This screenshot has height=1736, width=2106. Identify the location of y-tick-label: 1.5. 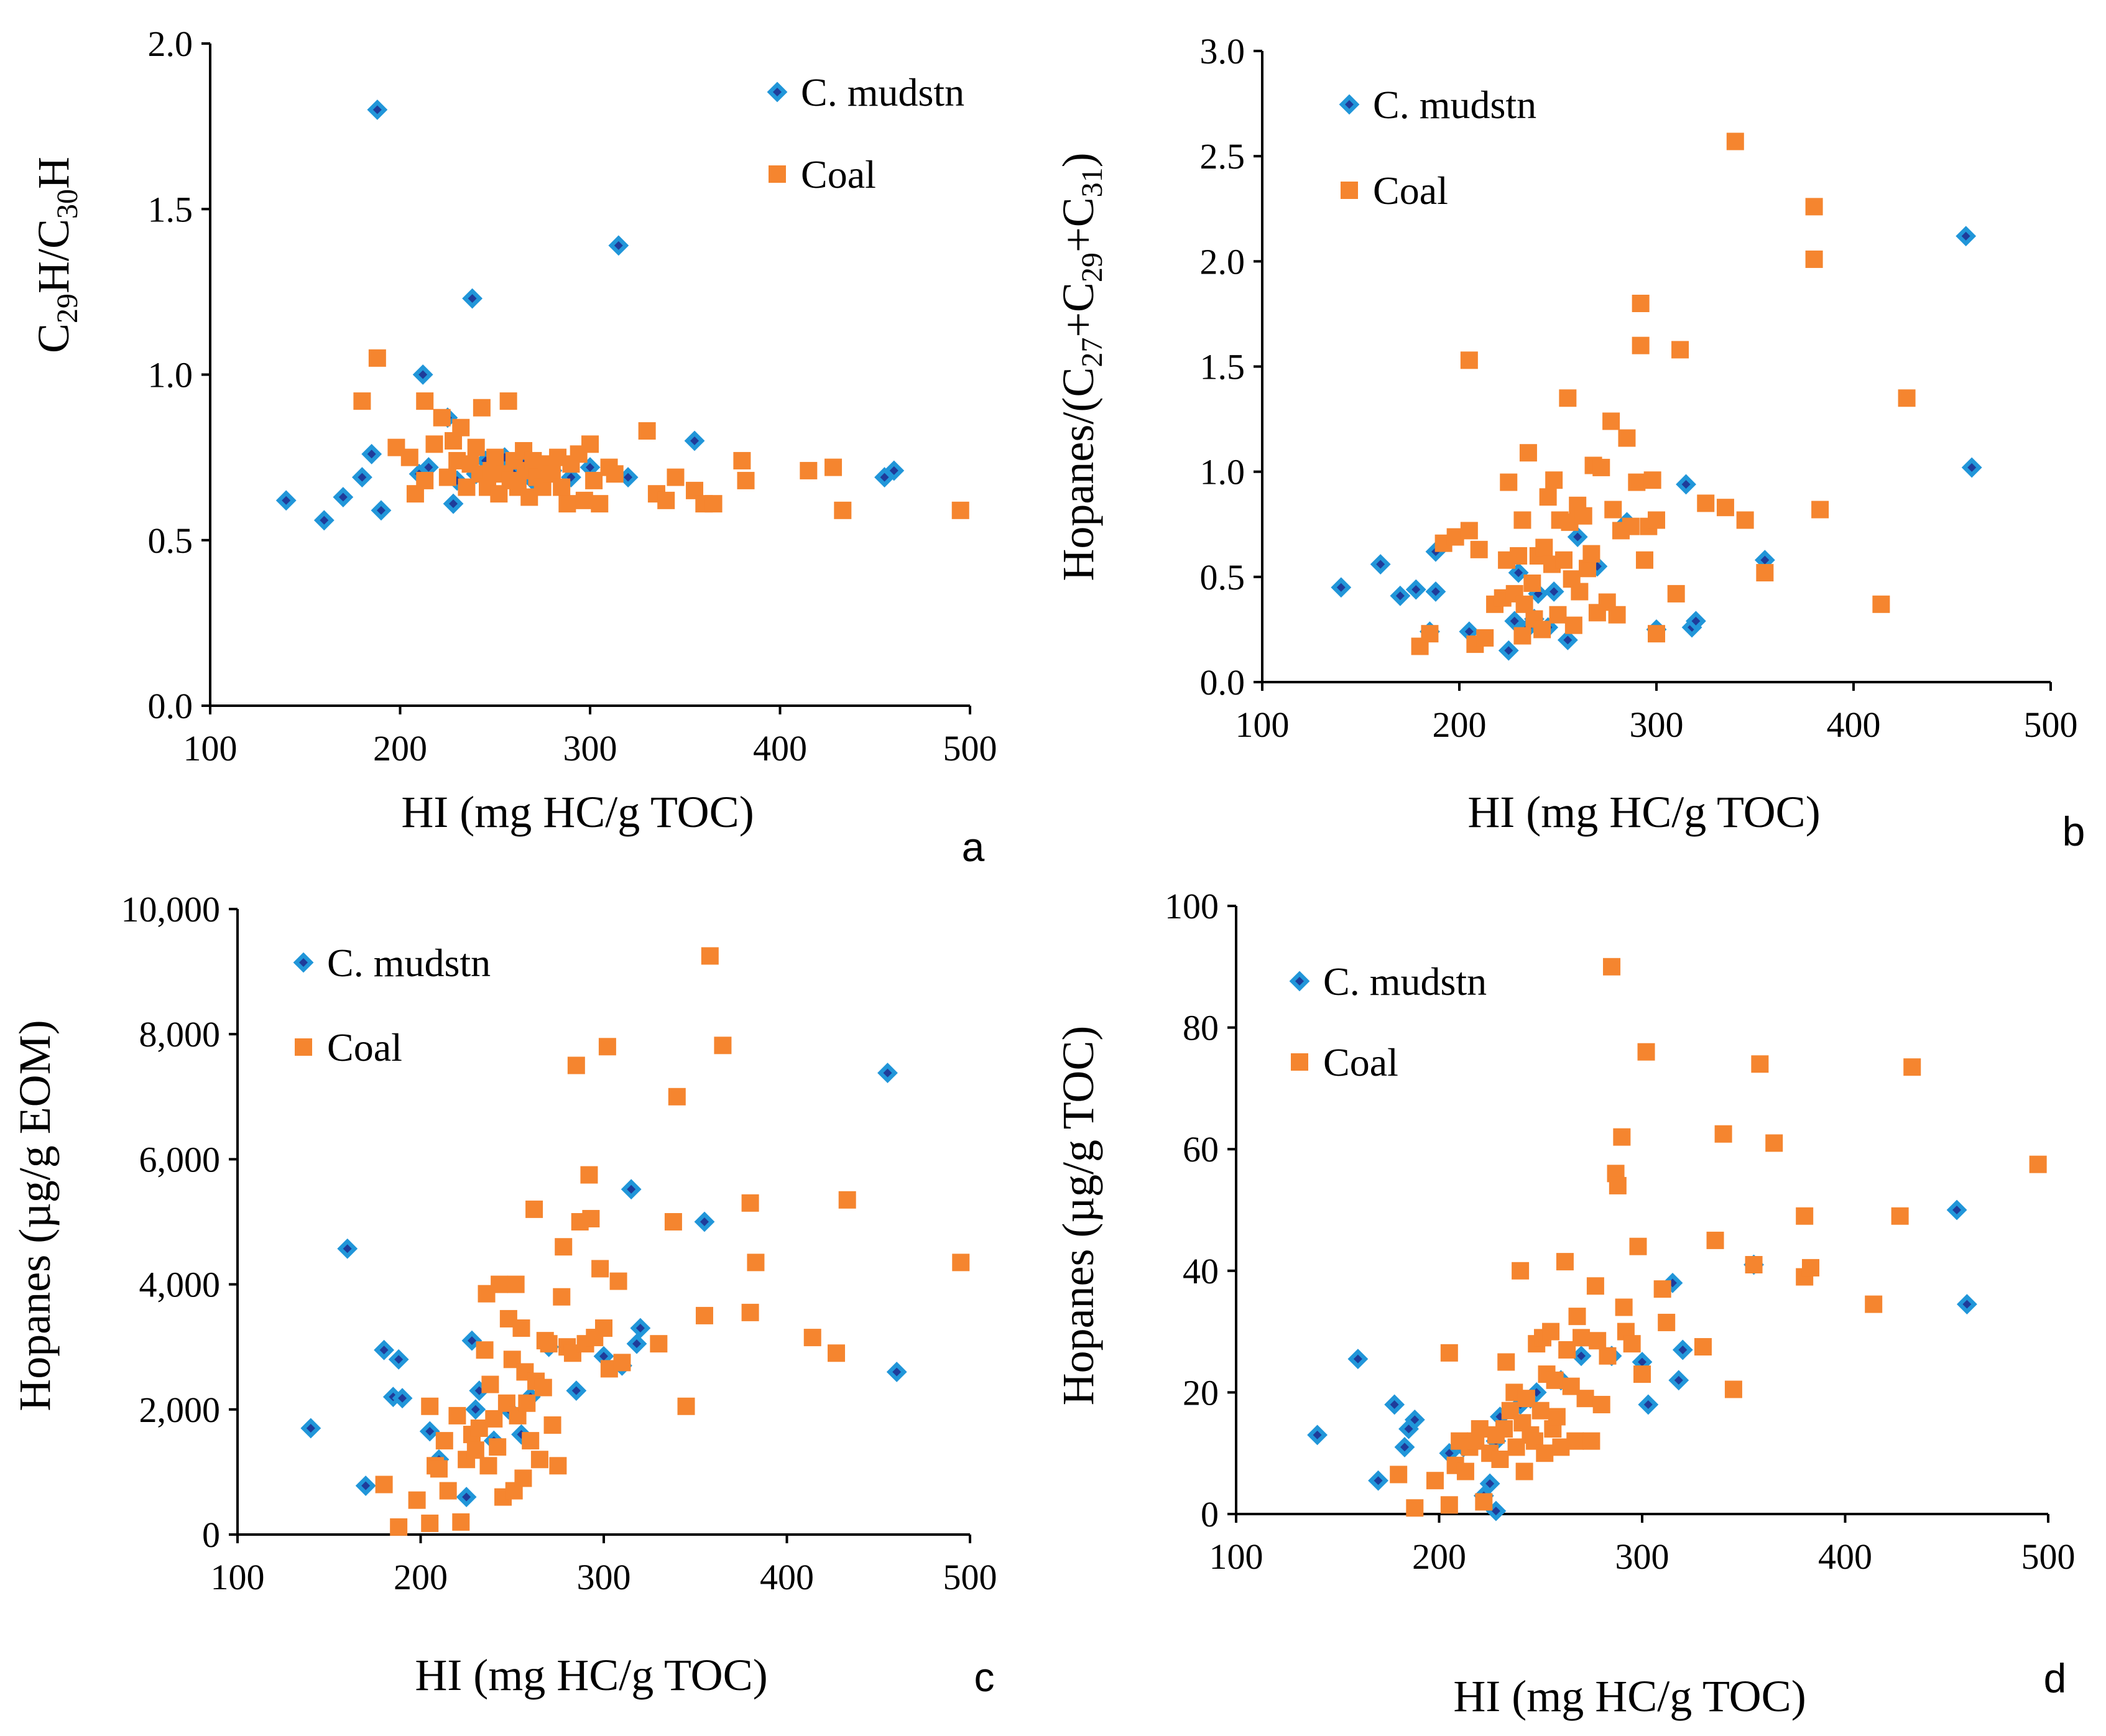
(170, 209).